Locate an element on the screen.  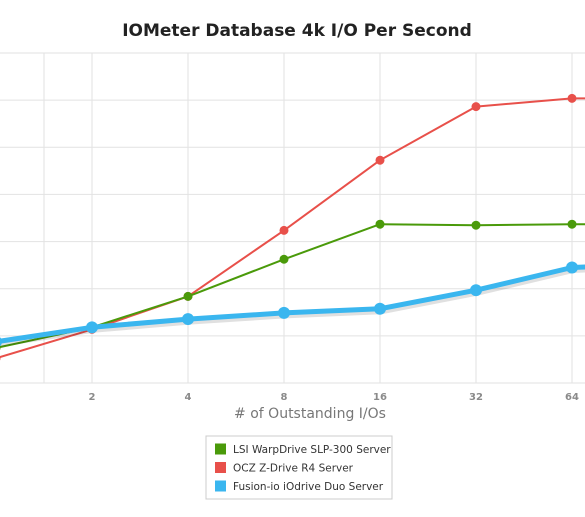
x-axis-ticks: 2 4 8 16 32 64 is located at coordinates (334, 397).